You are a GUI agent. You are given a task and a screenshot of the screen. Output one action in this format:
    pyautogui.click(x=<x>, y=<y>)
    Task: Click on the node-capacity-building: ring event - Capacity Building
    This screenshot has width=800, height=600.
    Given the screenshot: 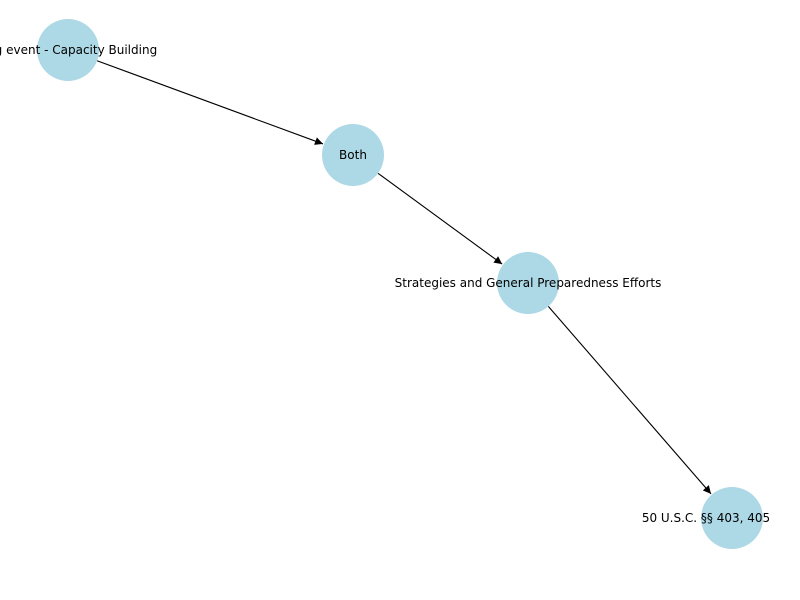 What is the action you would take?
    pyautogui.click(x=78, y=50)
    